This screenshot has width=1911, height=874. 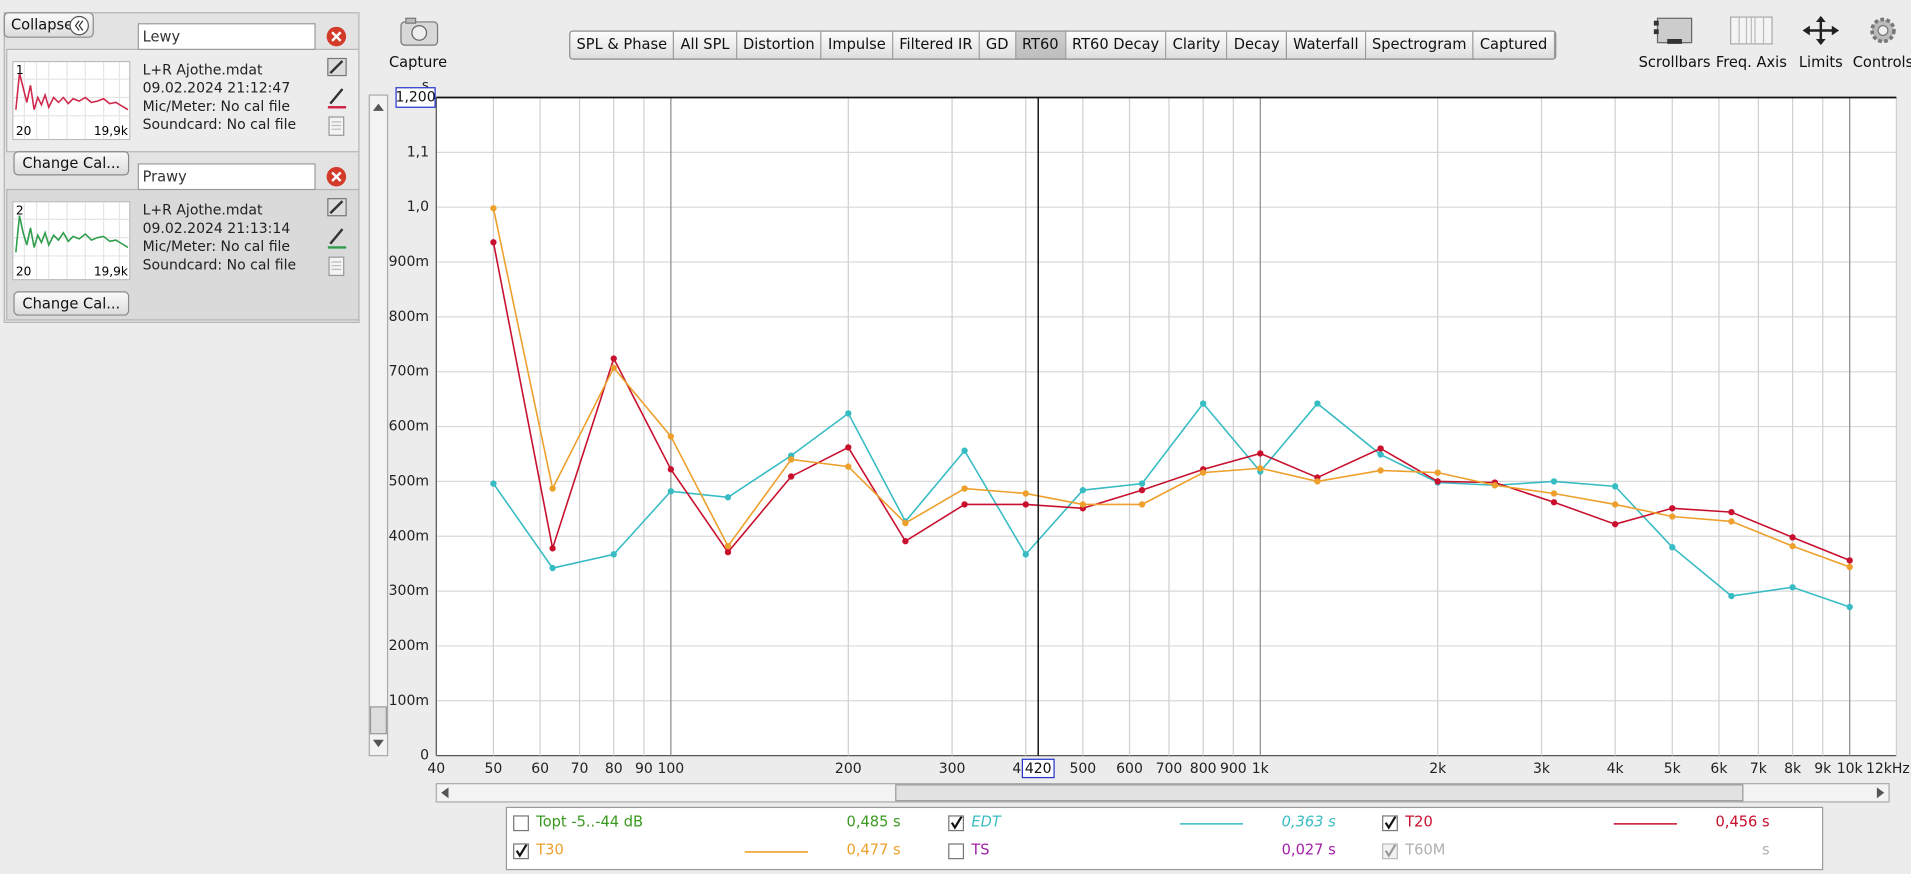 I want to click on h-scroll-thumb, so click(x=1319, y=793).